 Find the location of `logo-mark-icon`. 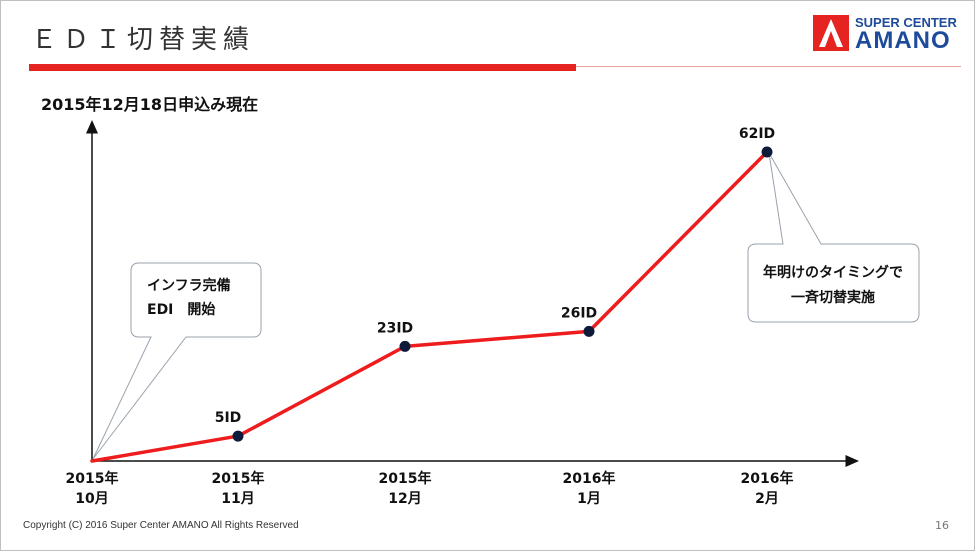

logo-mark-icon is located at coordinates (831, 33).